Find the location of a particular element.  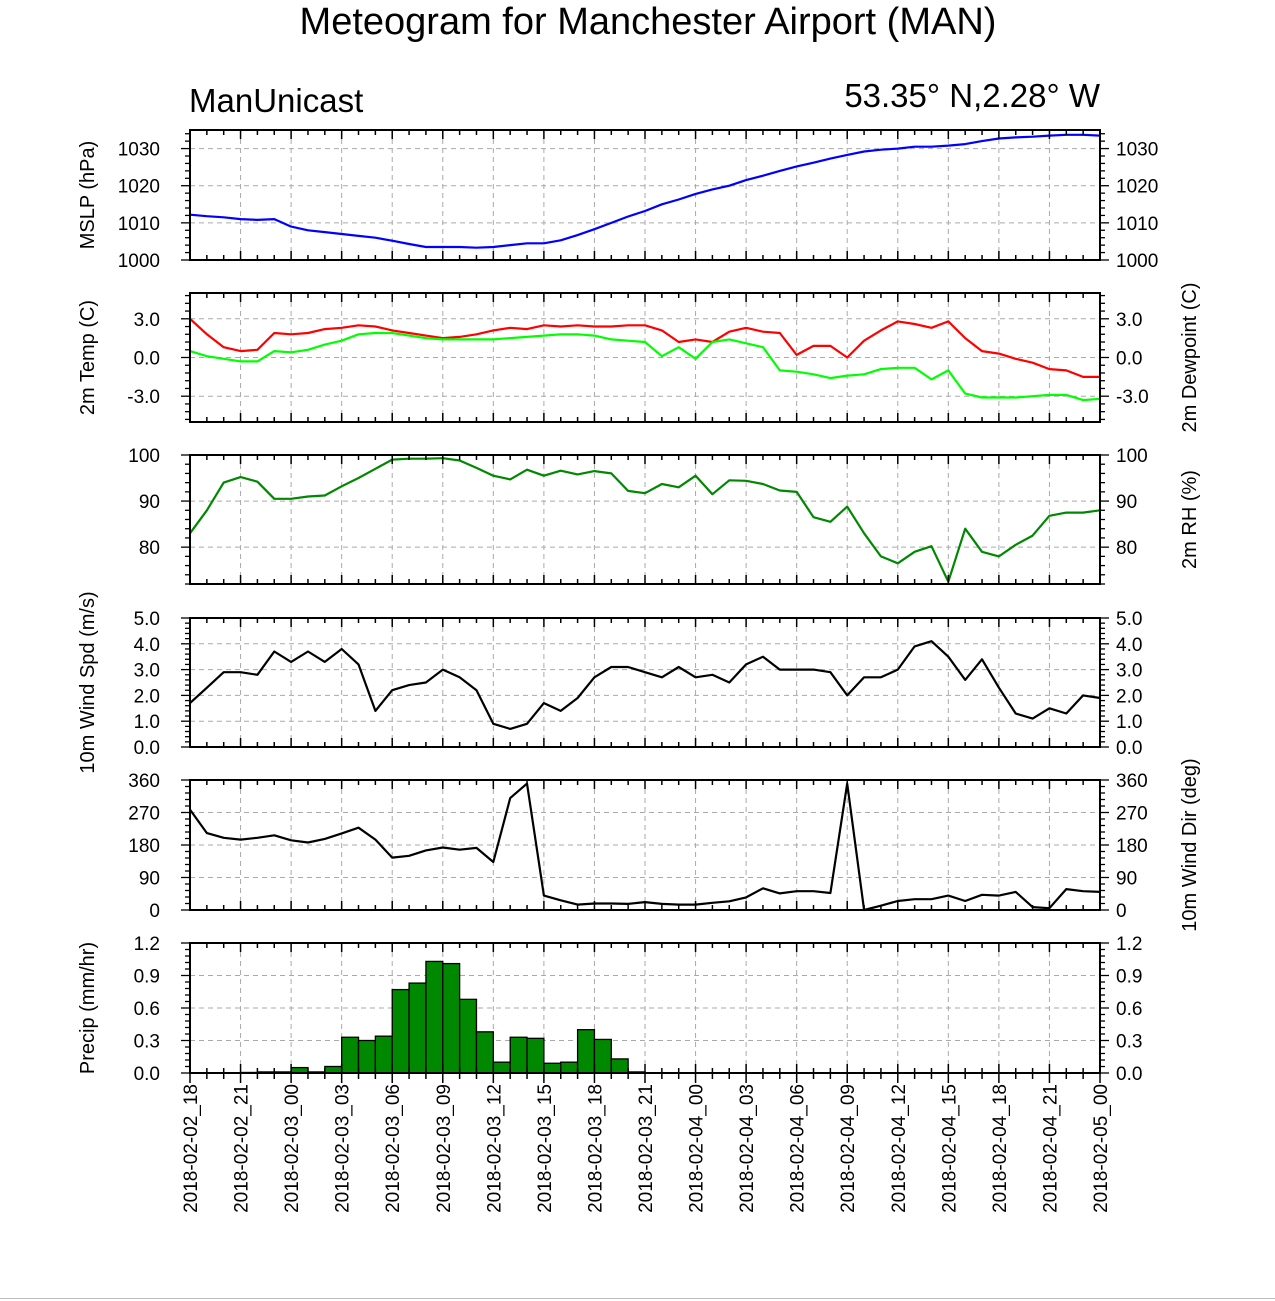

x-tick-label: 2018-02-03_12 is located at coordinates (494, 1148).